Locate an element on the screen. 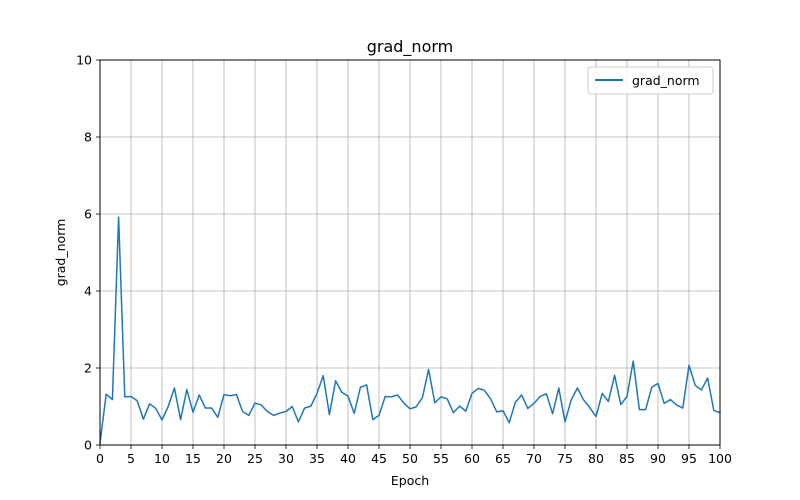 This screenshot has width=800, height=500. x-tick-label: 45 is located at coordinates (379, 458).